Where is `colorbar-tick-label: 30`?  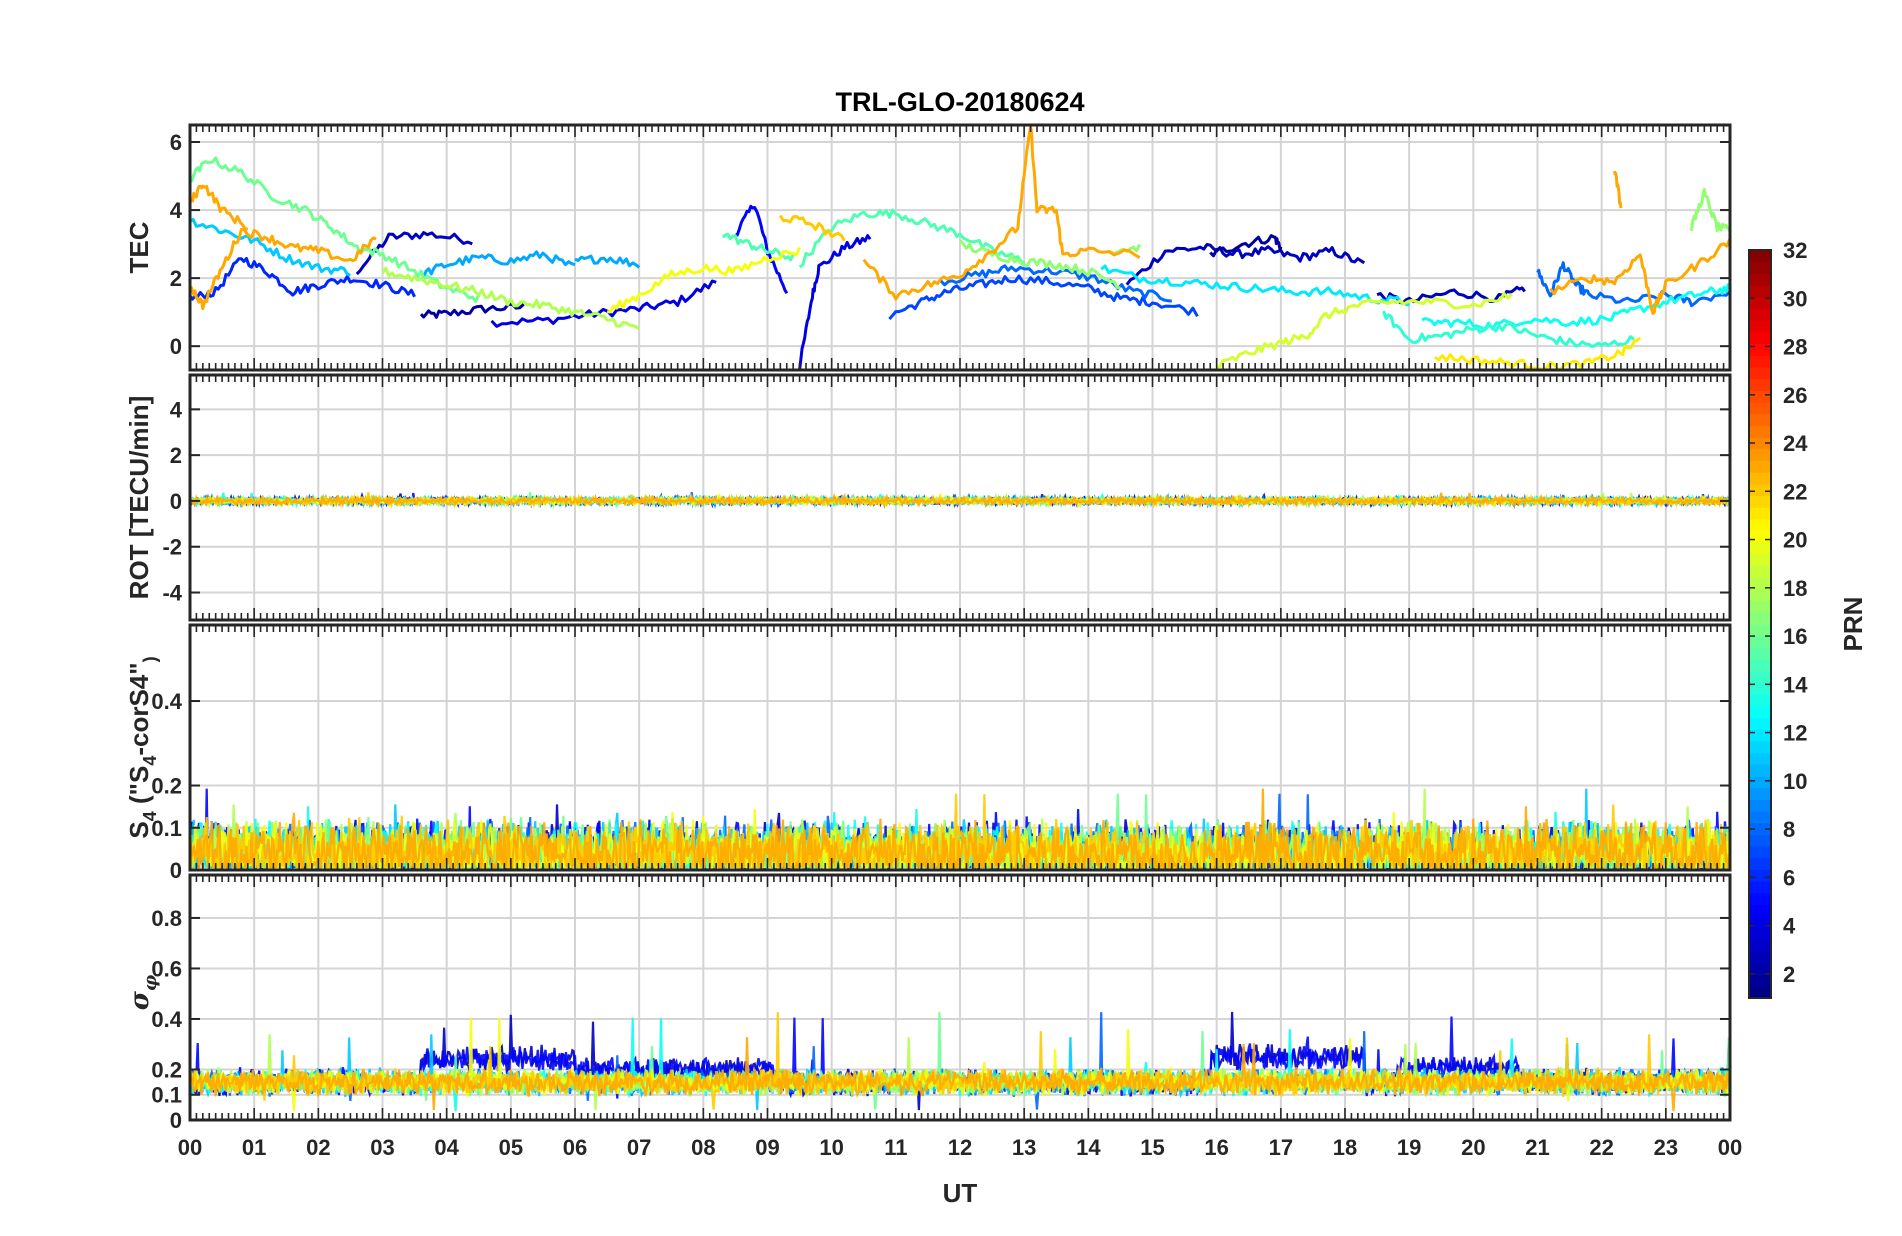 colorbar-tick-label: 30 is located at coordinates (1795, 298).